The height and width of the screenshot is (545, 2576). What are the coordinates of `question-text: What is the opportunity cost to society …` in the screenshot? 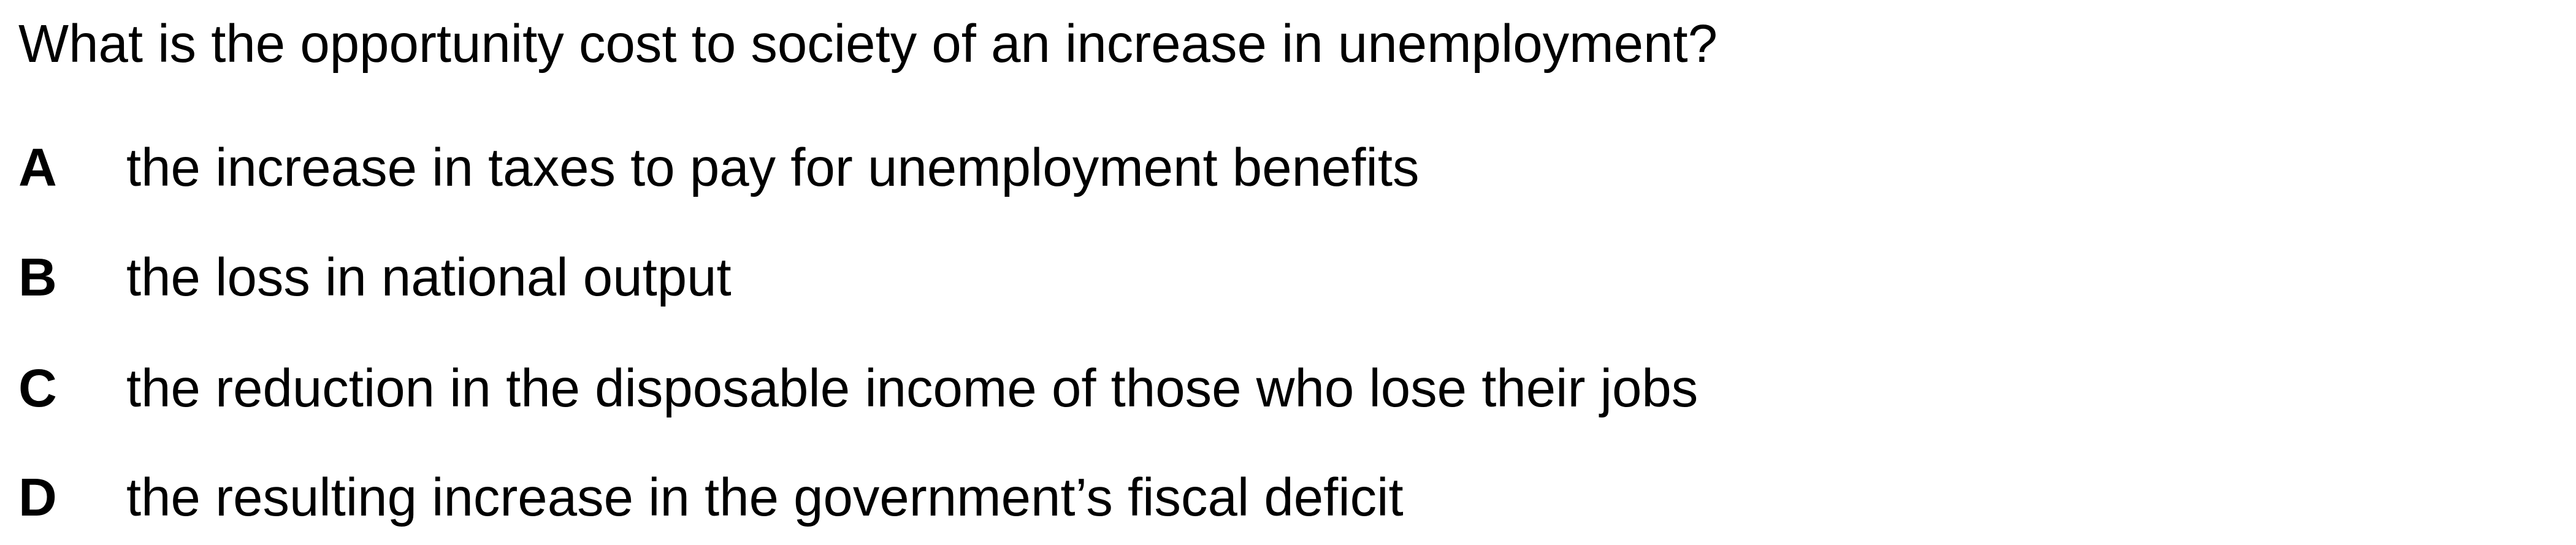 It's located at (868, 44).